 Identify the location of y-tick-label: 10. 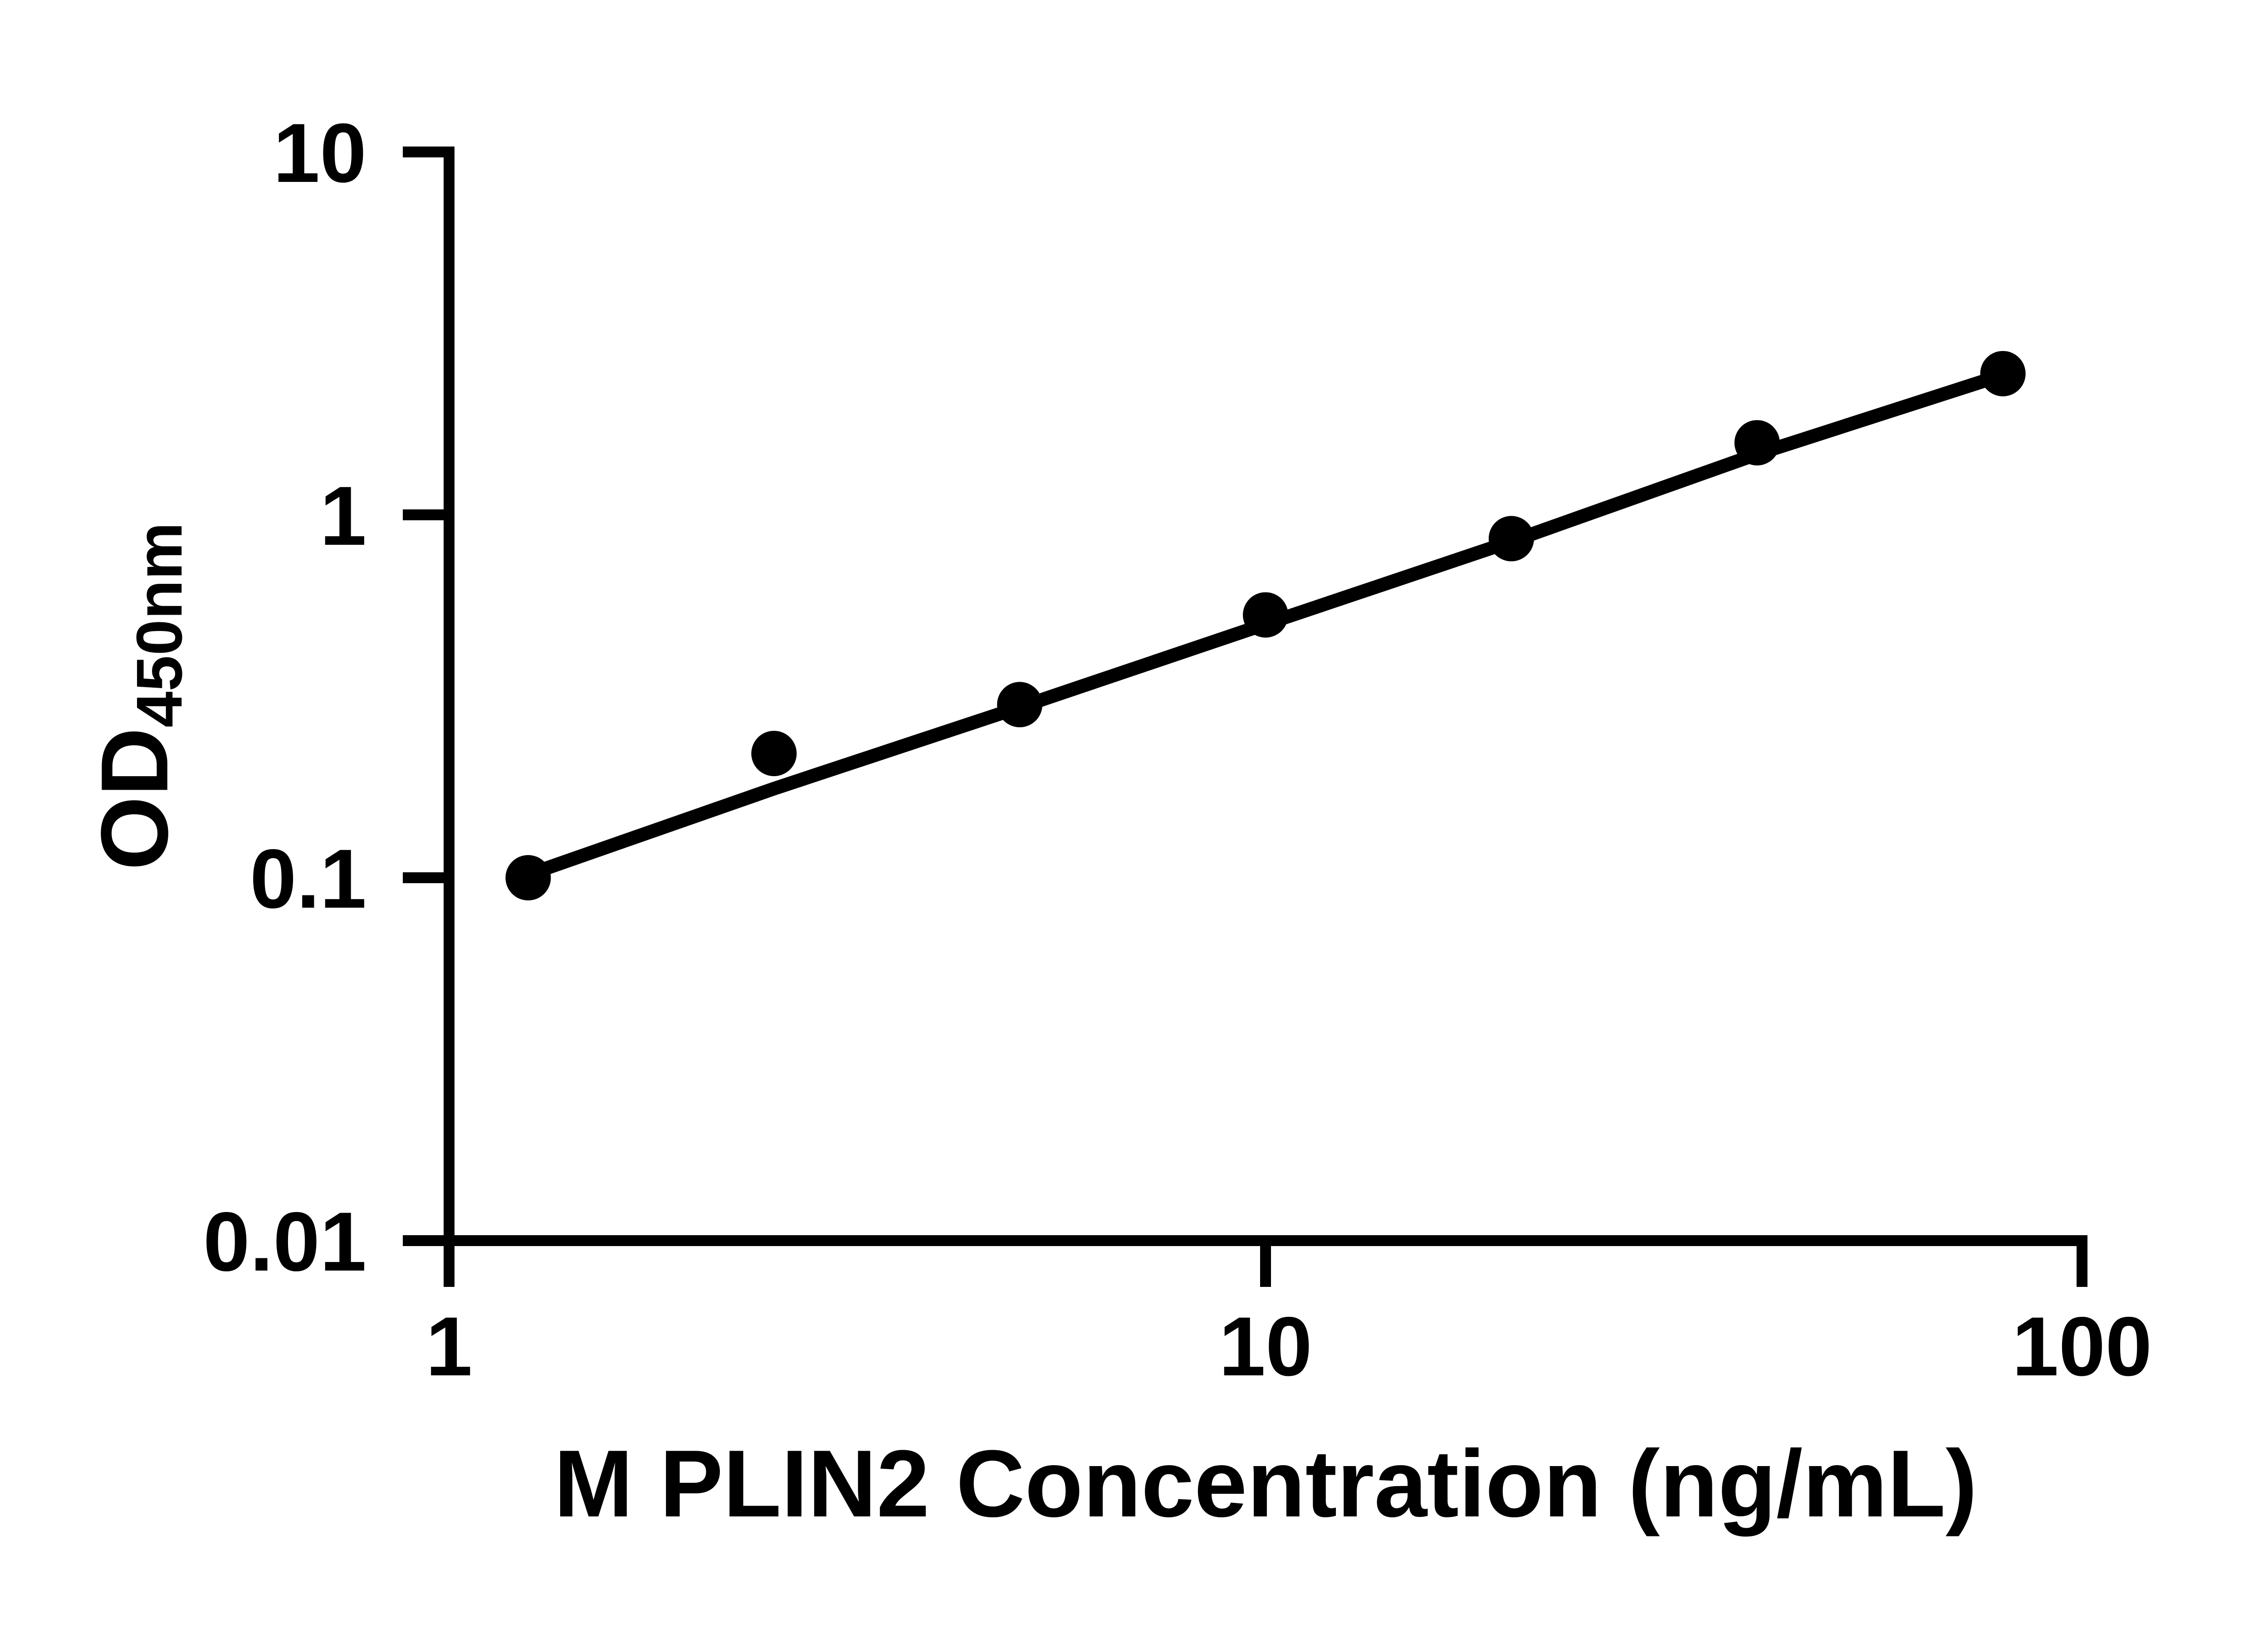
(320, 153).